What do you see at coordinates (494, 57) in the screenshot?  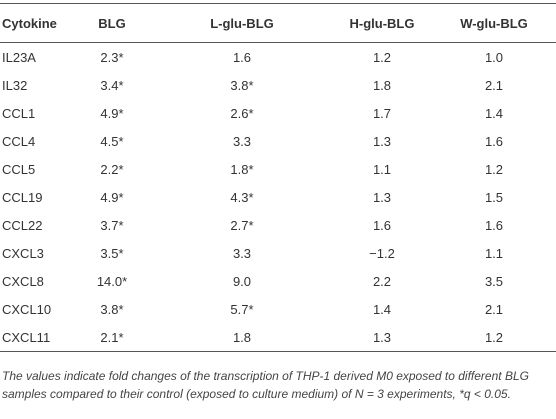 I see `cell: 1.0` at bounding box center [494, 57].